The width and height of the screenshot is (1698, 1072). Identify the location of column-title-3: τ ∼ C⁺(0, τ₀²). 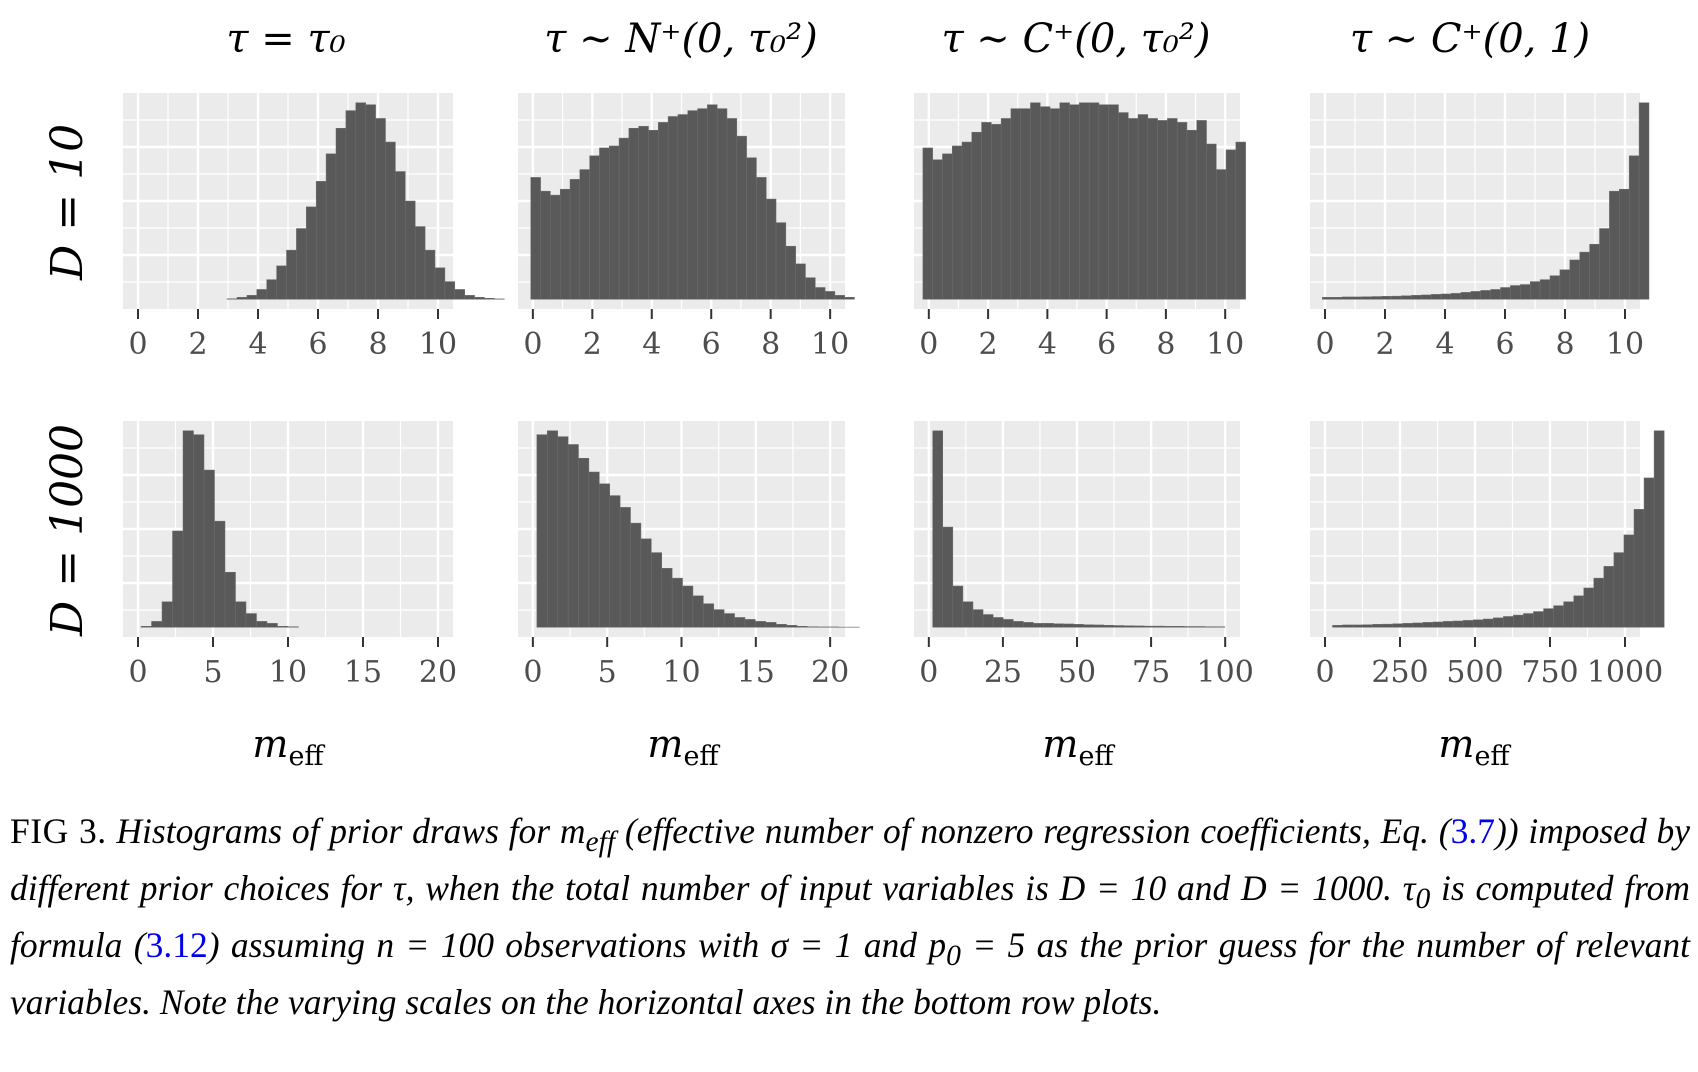
(1075, 39).